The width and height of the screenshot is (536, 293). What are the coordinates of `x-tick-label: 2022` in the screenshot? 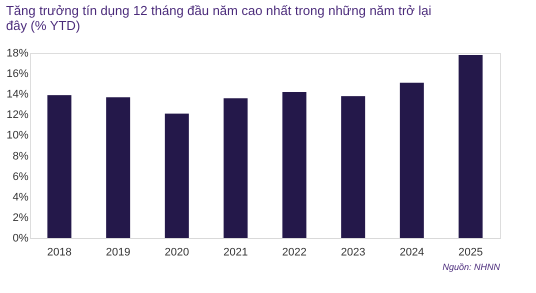 It's located at (294, 252).